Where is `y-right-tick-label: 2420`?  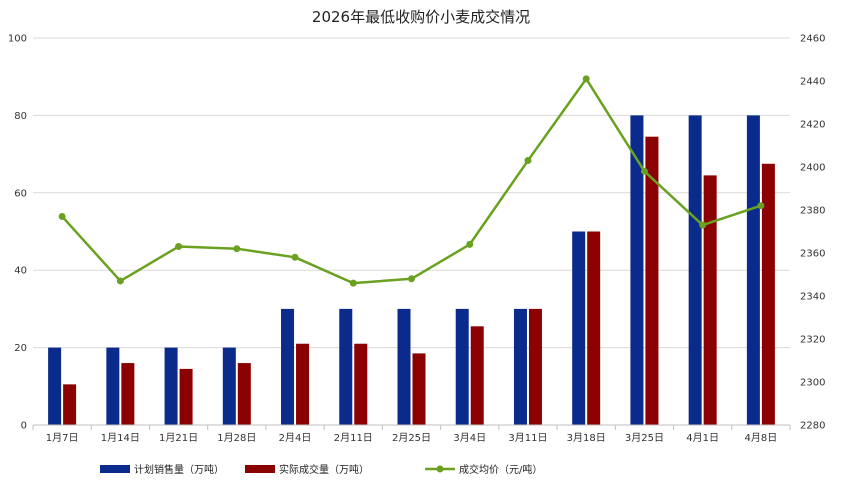 y-right-tick-label: 2420 is located at coordinates (812, 125).